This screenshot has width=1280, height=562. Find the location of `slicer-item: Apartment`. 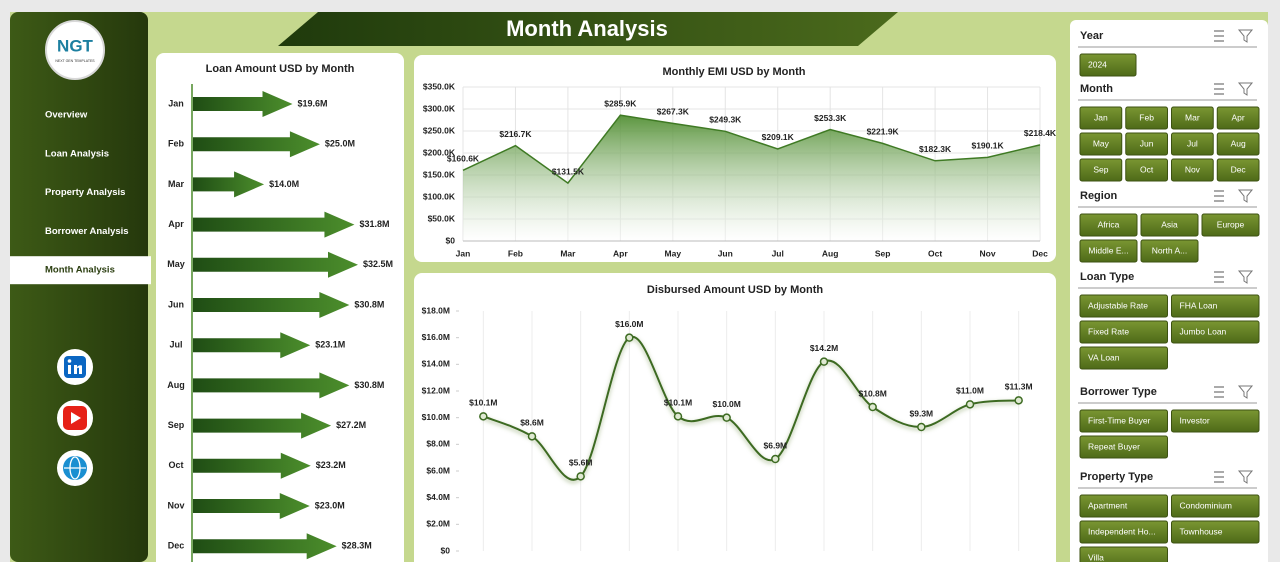

slicer-item: Apartment is located at coordinates (1108, 505).